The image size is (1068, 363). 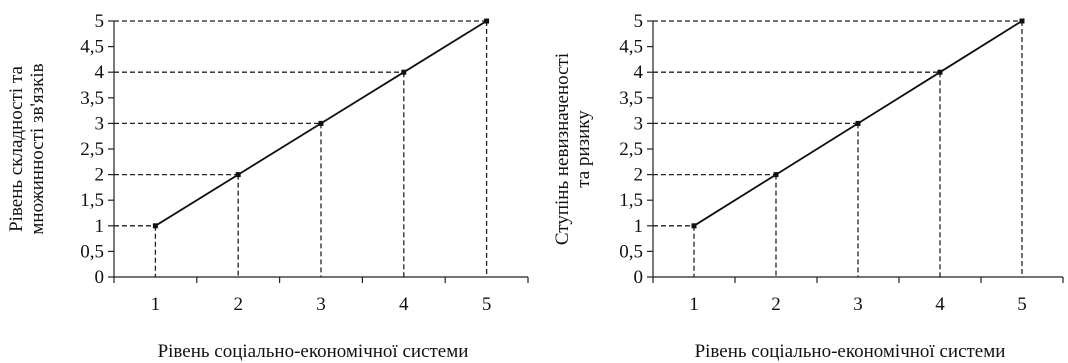 What do you see at coordinates (562, 149) in the screenshot?
I see `y-axis-title-line: Ступінь невизначеності` at bounding box center [562, 149].